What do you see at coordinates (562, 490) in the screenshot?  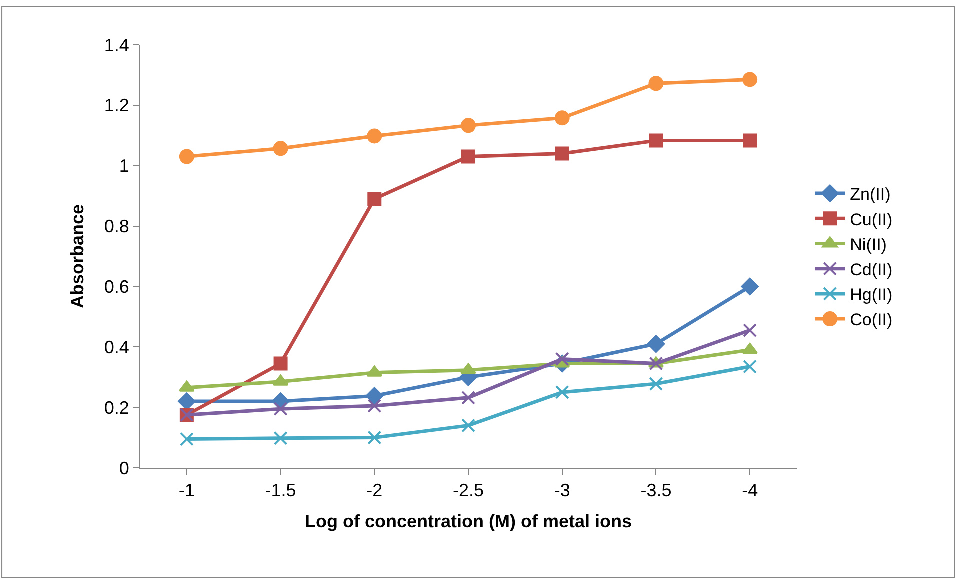 I see `x-tick-label: -3` at bounding box center [562, 490].